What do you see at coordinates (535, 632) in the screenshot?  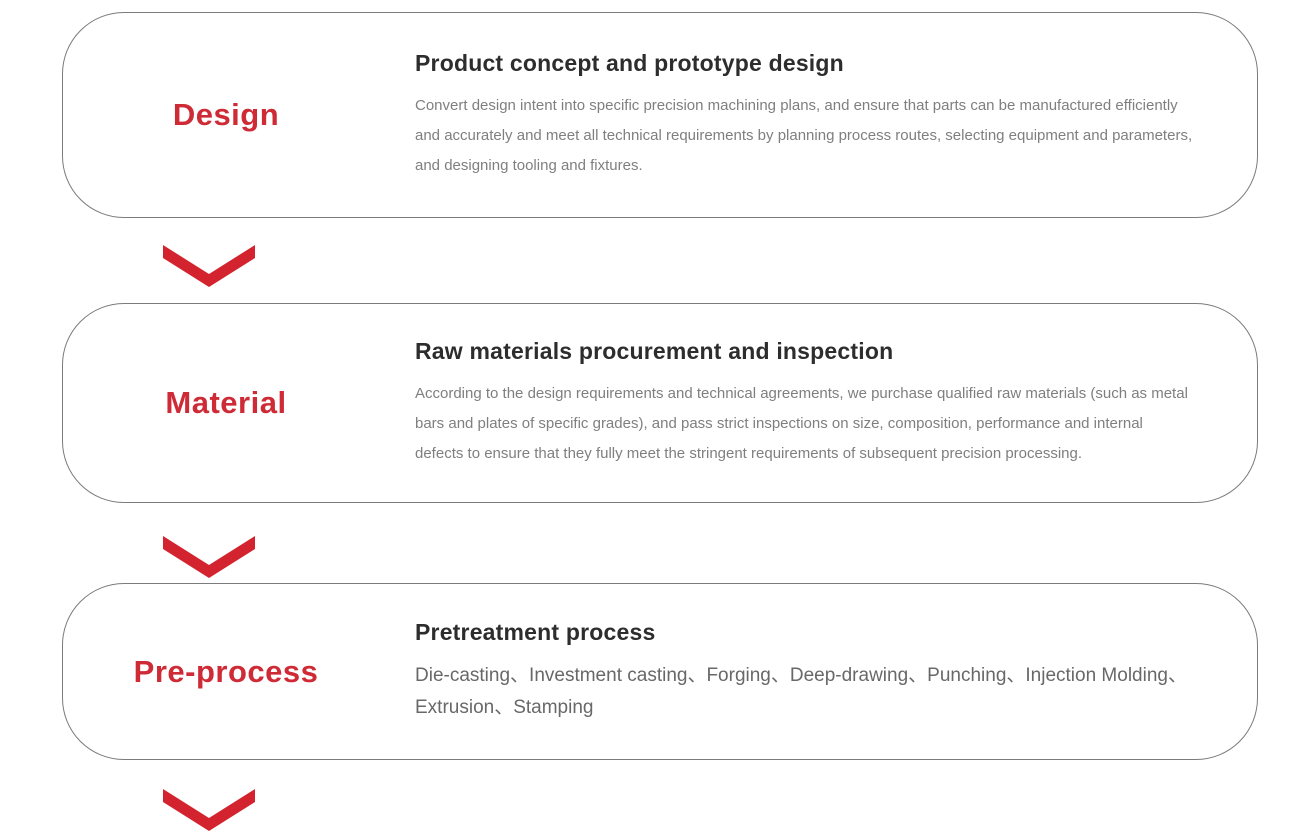 I see `stage-title-preprocess: Pretreatment process` at bounding box center [535, 632].